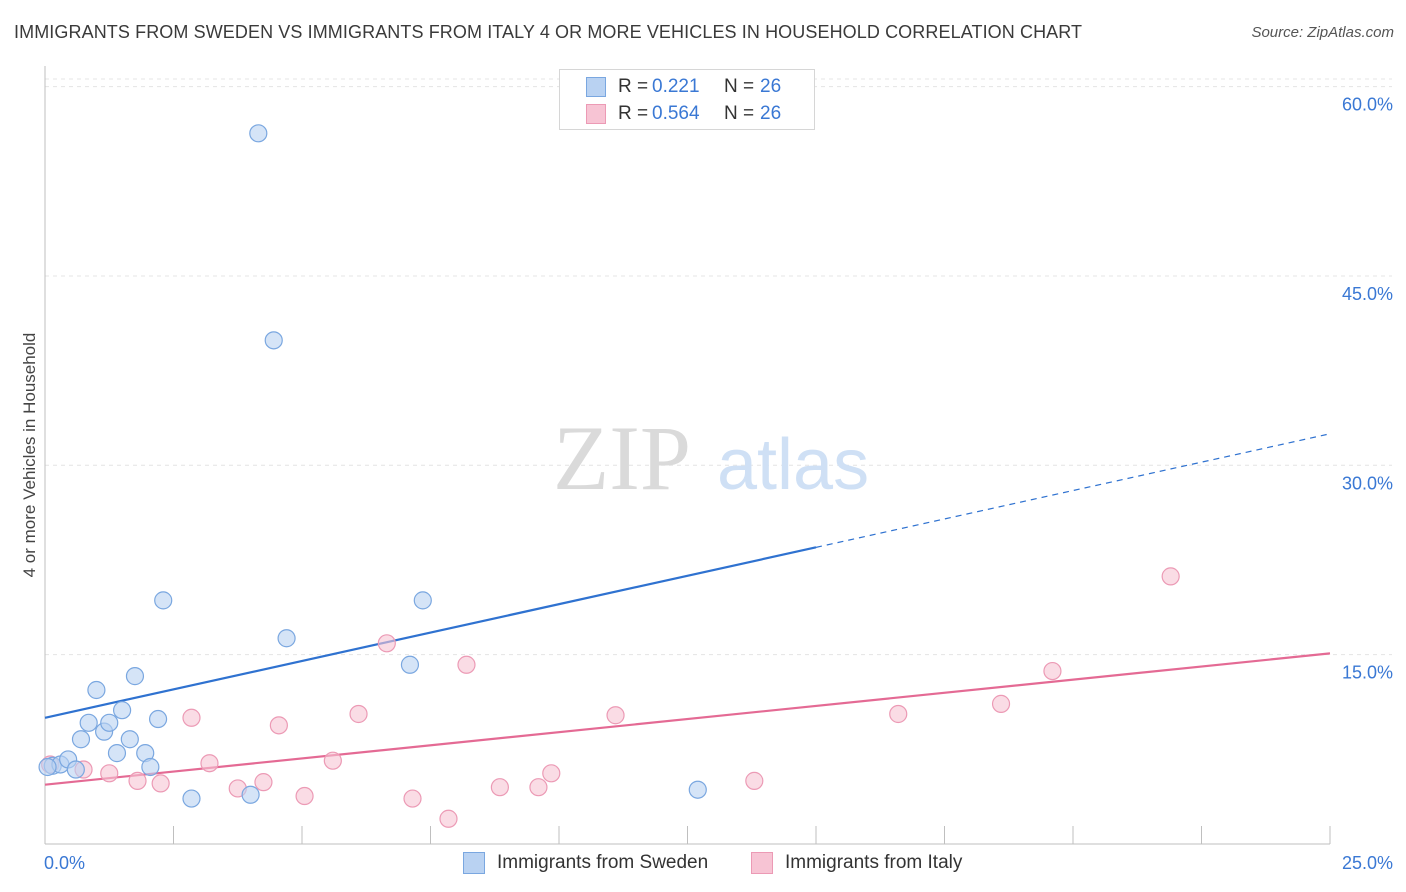 The height and width of the screenshot is (892, 1406). Describe the element at coordinates (762, 863) in the screenshot. I see `italy-legend-swatch` at that location.